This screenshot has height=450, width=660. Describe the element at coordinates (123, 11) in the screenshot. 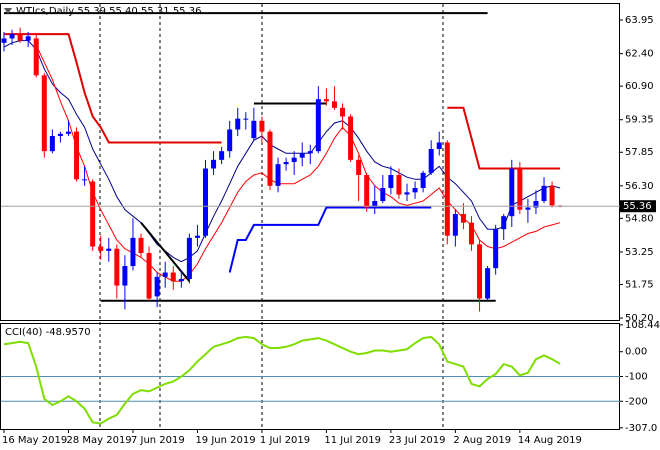

I see `high-readout: 55.40` at that location.